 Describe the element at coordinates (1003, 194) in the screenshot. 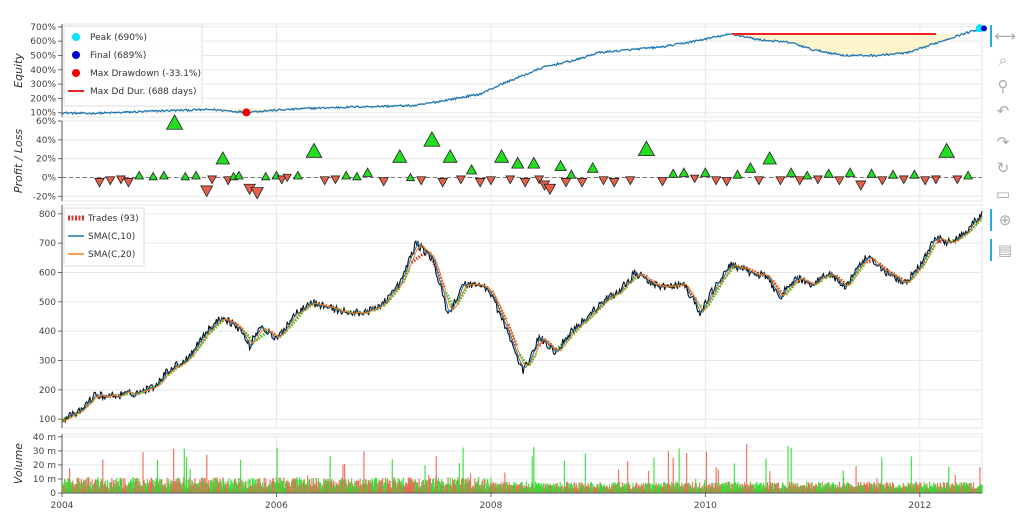

I see `save-tool: ▭` at that location.